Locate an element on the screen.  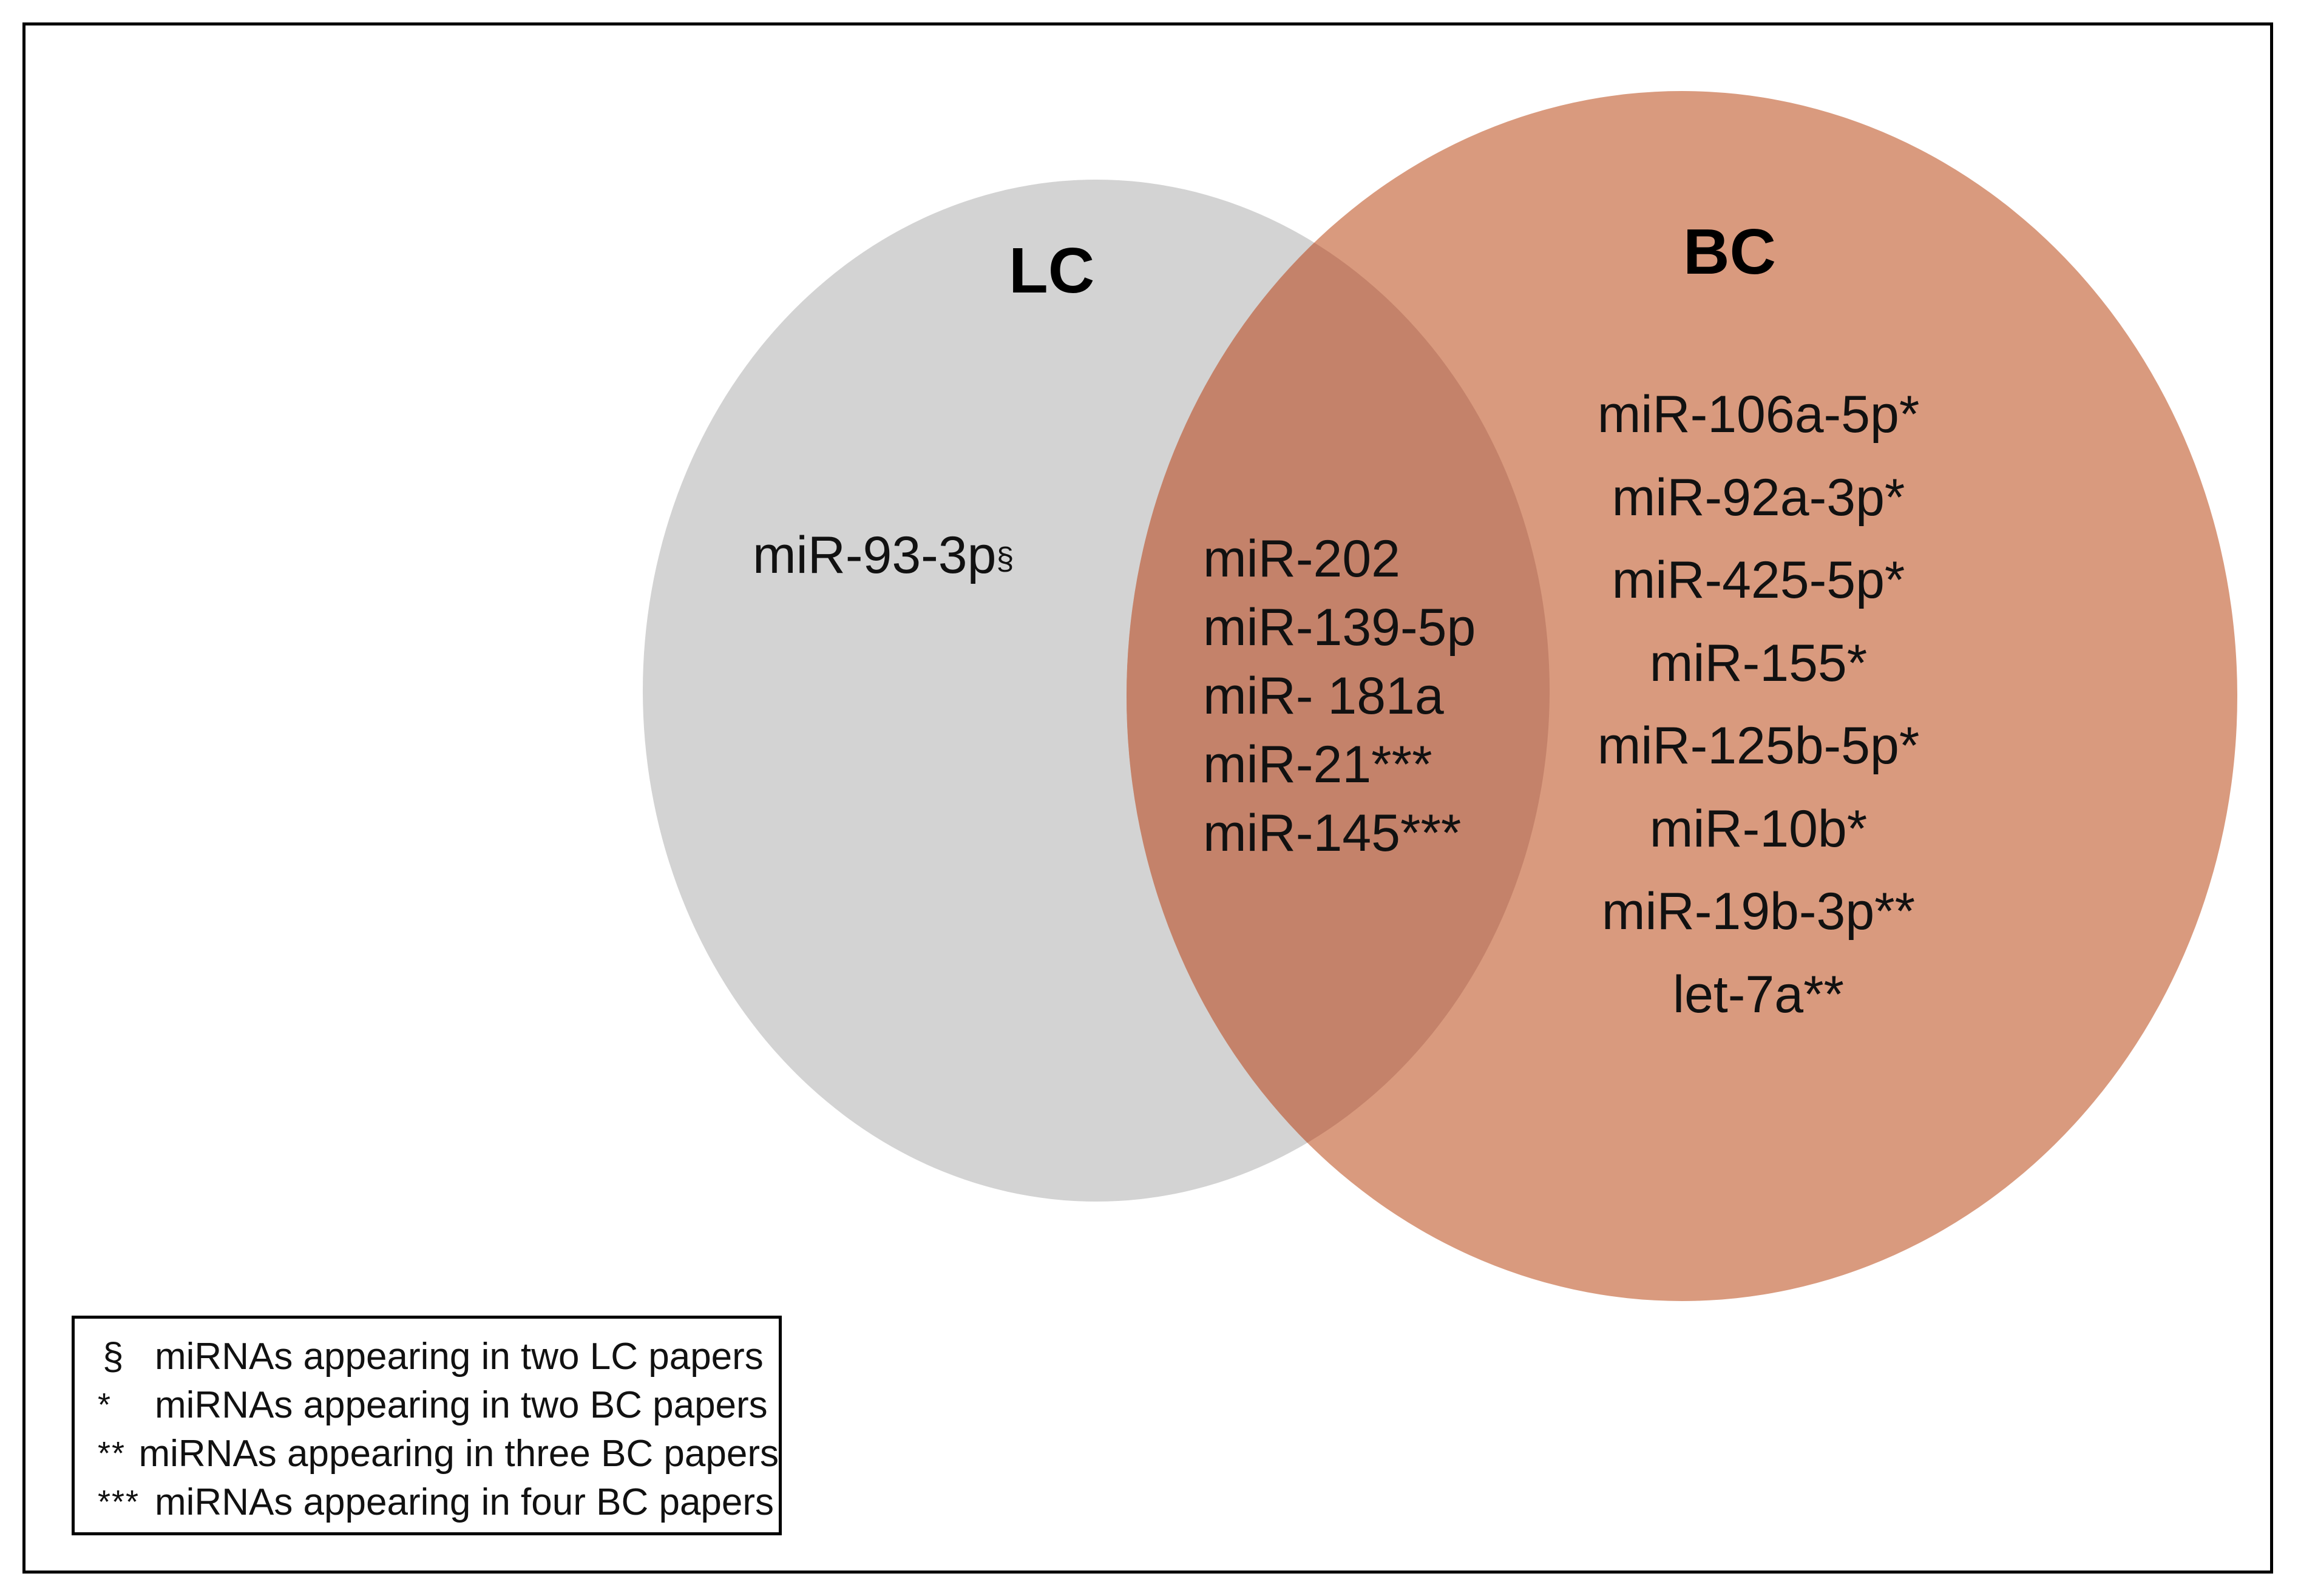
legend-row: *** miRNAs appearing in four BC papers is located at coordinates (438, 1502).